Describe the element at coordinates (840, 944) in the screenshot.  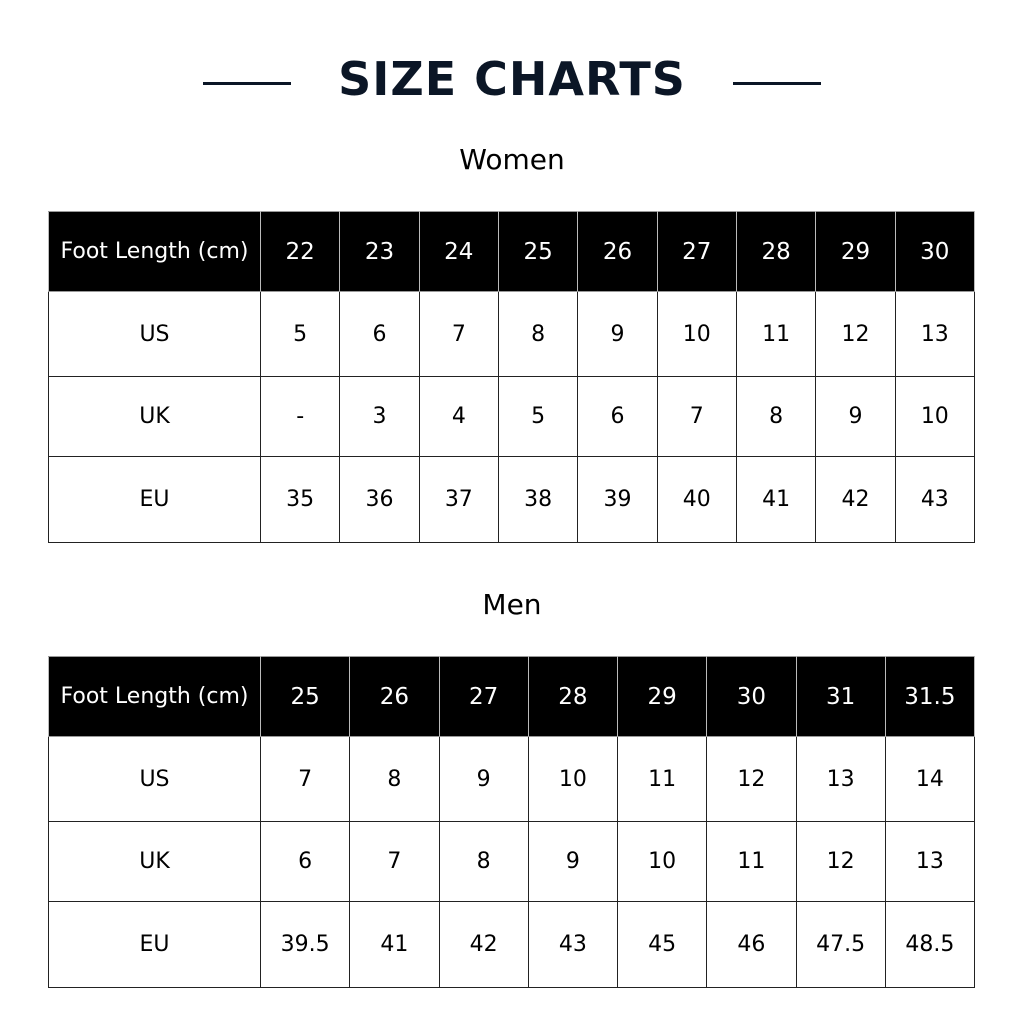
I see `size-cell: 47.5` at that location.